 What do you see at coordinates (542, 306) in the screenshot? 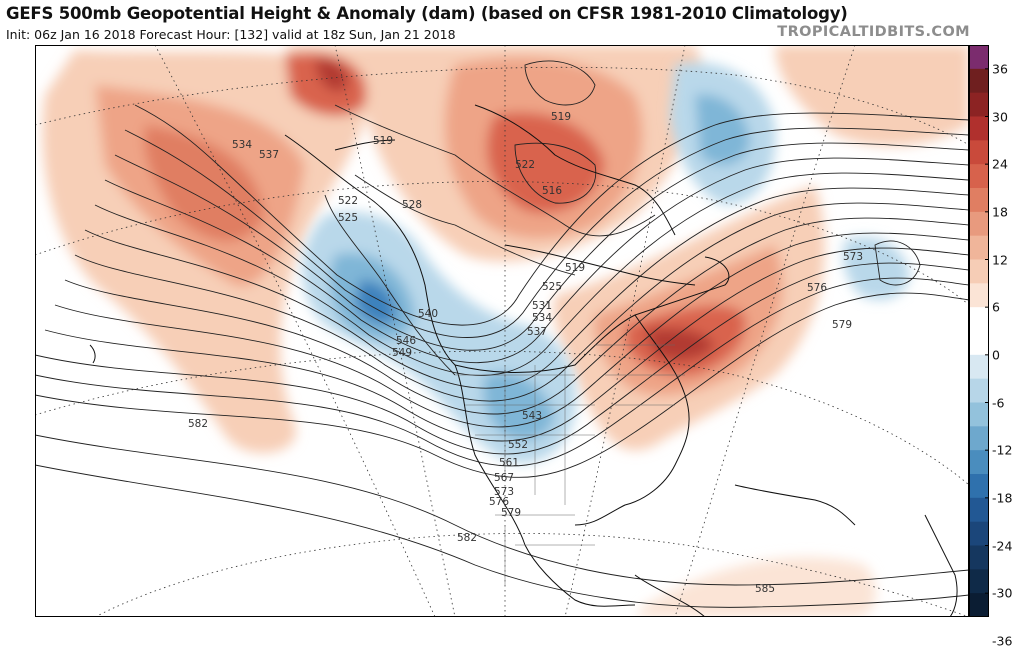
I see `height-label: 531` at bounding box center [542, 306].